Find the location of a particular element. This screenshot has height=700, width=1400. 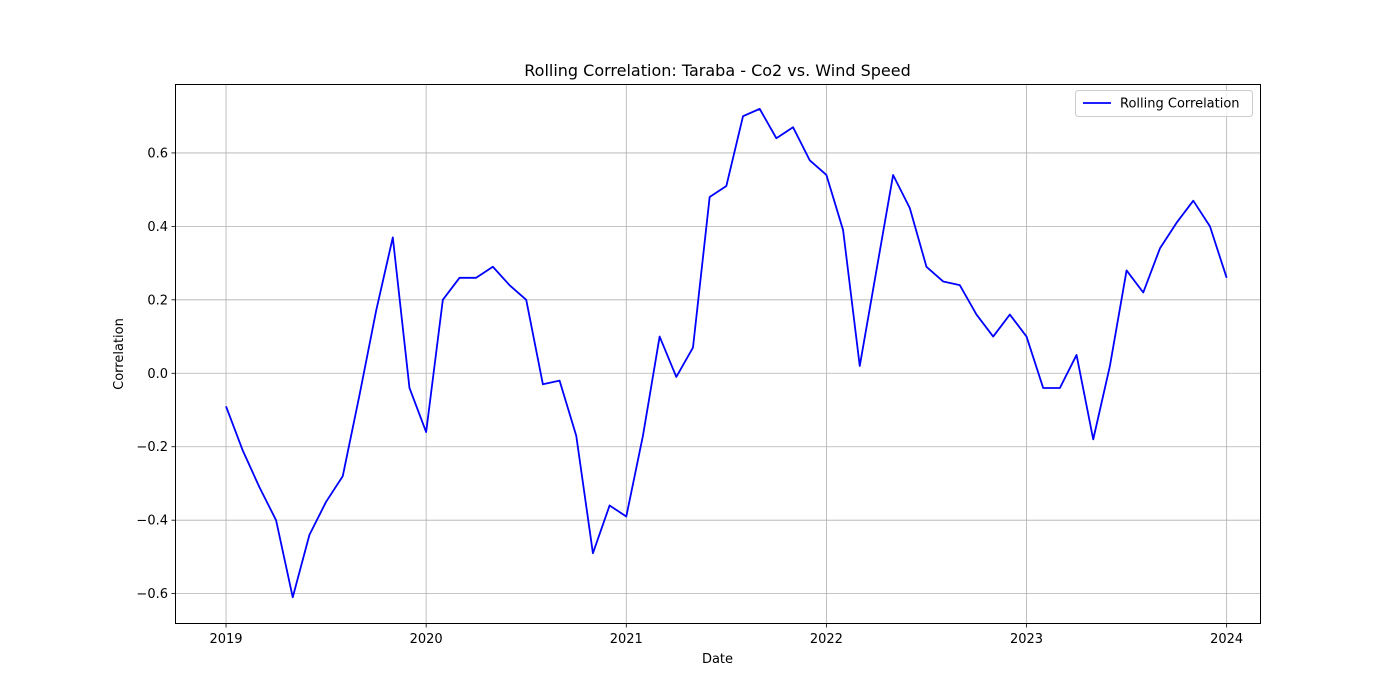

y-tick-label: 0.6 is located at coordinates (157, 153).